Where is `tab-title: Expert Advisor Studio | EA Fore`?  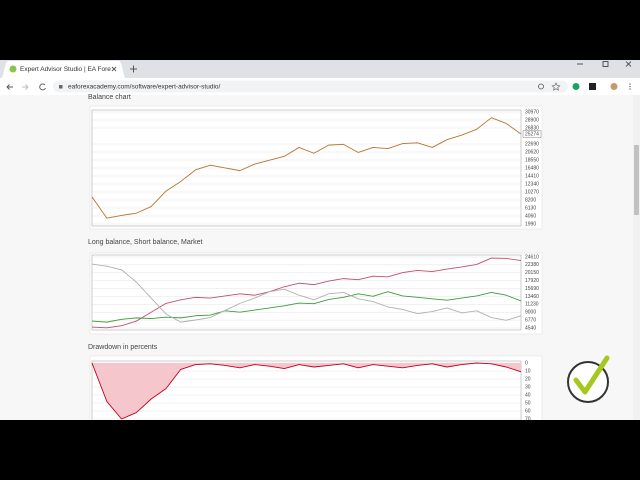
tab-title: Expert Advisor Studio | EA Fore is located at coordinates (65, 69).